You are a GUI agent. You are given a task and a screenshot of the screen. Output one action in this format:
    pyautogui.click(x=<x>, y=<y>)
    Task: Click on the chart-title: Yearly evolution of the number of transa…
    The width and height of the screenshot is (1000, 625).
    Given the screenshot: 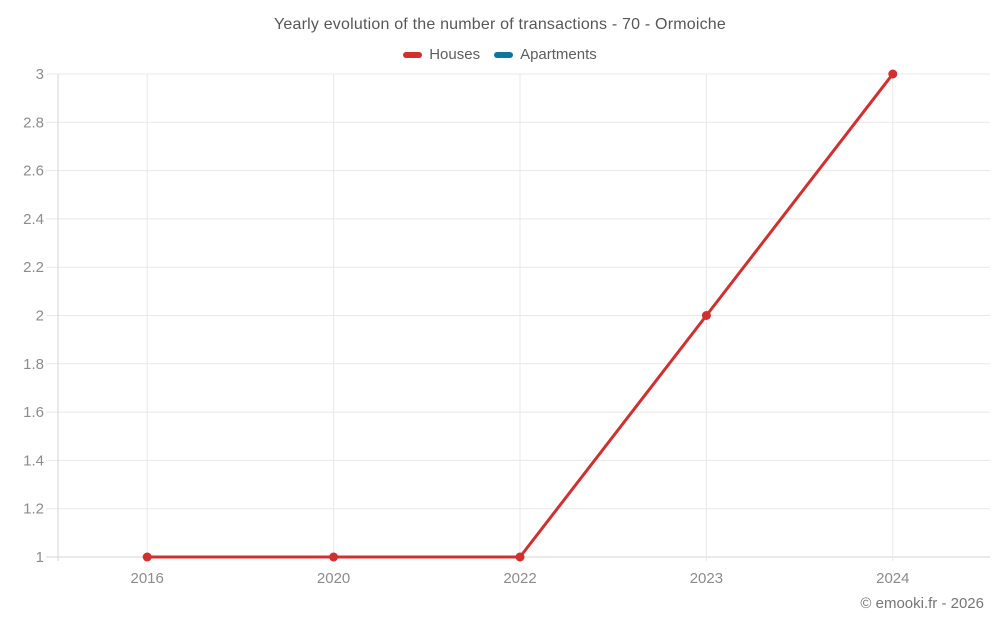 What is the action you would take?
    pyautogui.click(x=500, y=24)
    